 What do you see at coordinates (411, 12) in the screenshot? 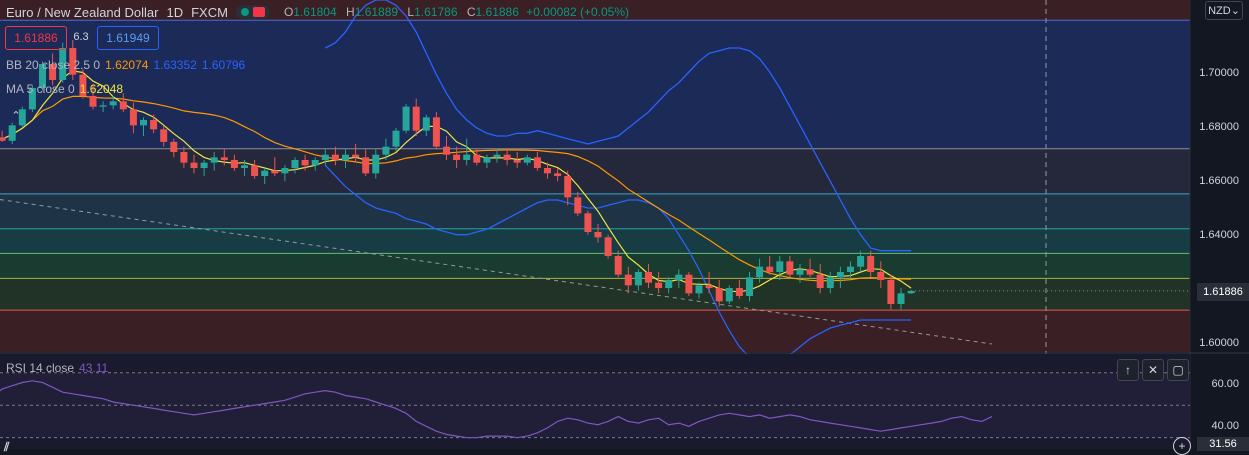
I see `low-key: L` at bounding box center [411, 12].